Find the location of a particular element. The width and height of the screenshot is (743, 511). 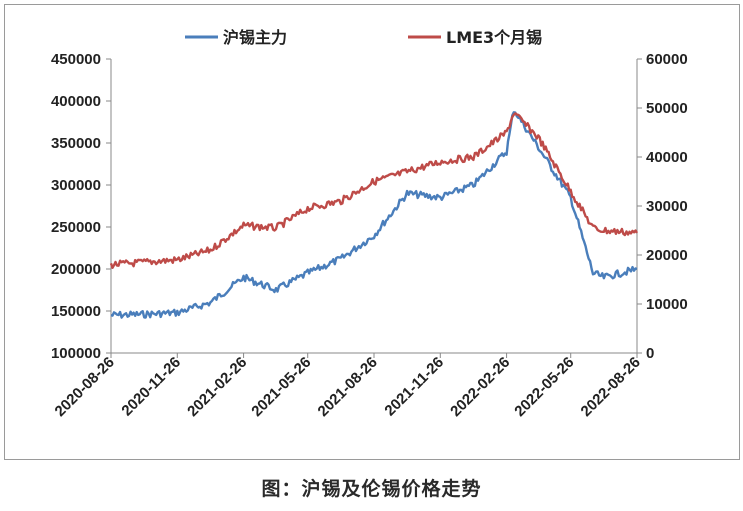

x-tick-label: 2021-11-26 is located at coordinates (414, 387).